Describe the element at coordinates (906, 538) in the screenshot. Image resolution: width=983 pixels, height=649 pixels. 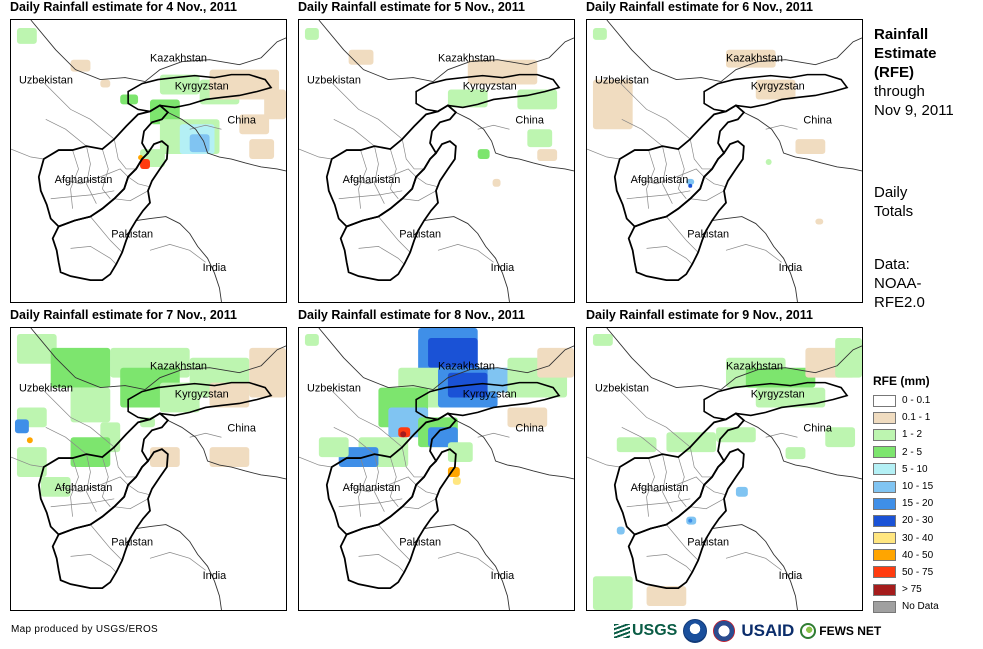
I see `legend-item: 30 - 40` at that location.